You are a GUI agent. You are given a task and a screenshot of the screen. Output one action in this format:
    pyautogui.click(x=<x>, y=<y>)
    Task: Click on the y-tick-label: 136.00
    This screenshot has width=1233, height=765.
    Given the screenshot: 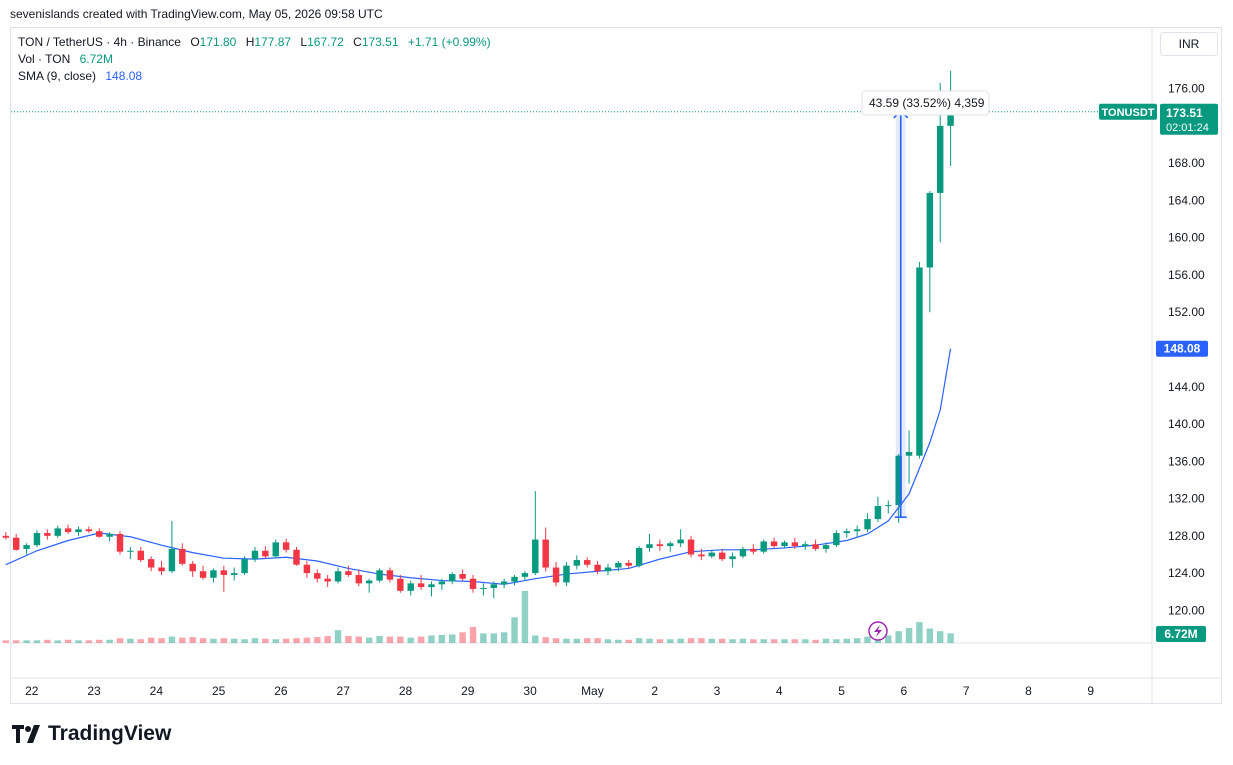 What is the action you would take?
    pyautogui.click(x=1186, y=461)
    